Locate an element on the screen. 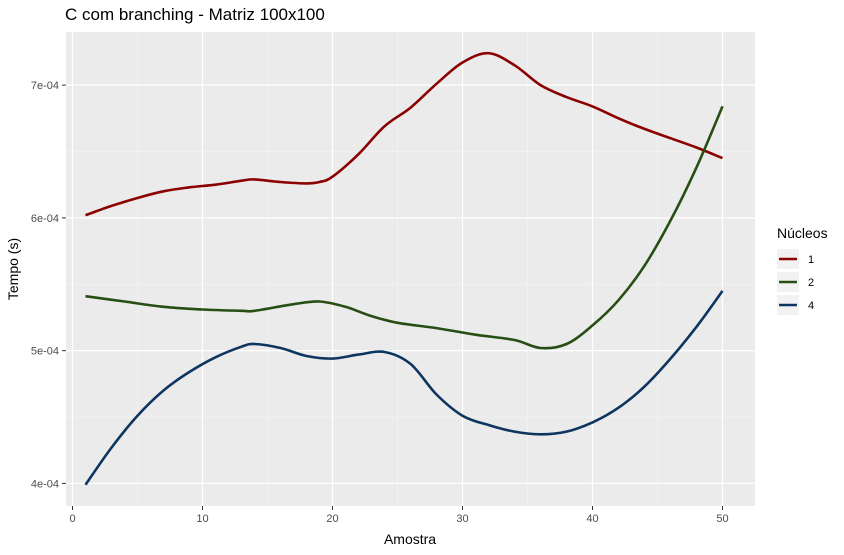 The image size is (844, 555). x-tick-label: 20 is located at coordinates (332, 519).